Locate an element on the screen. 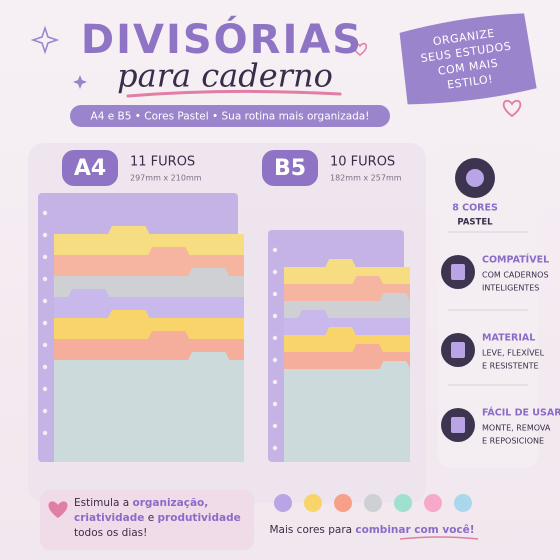  size-label: B5 is located at coordinates (290, 168).